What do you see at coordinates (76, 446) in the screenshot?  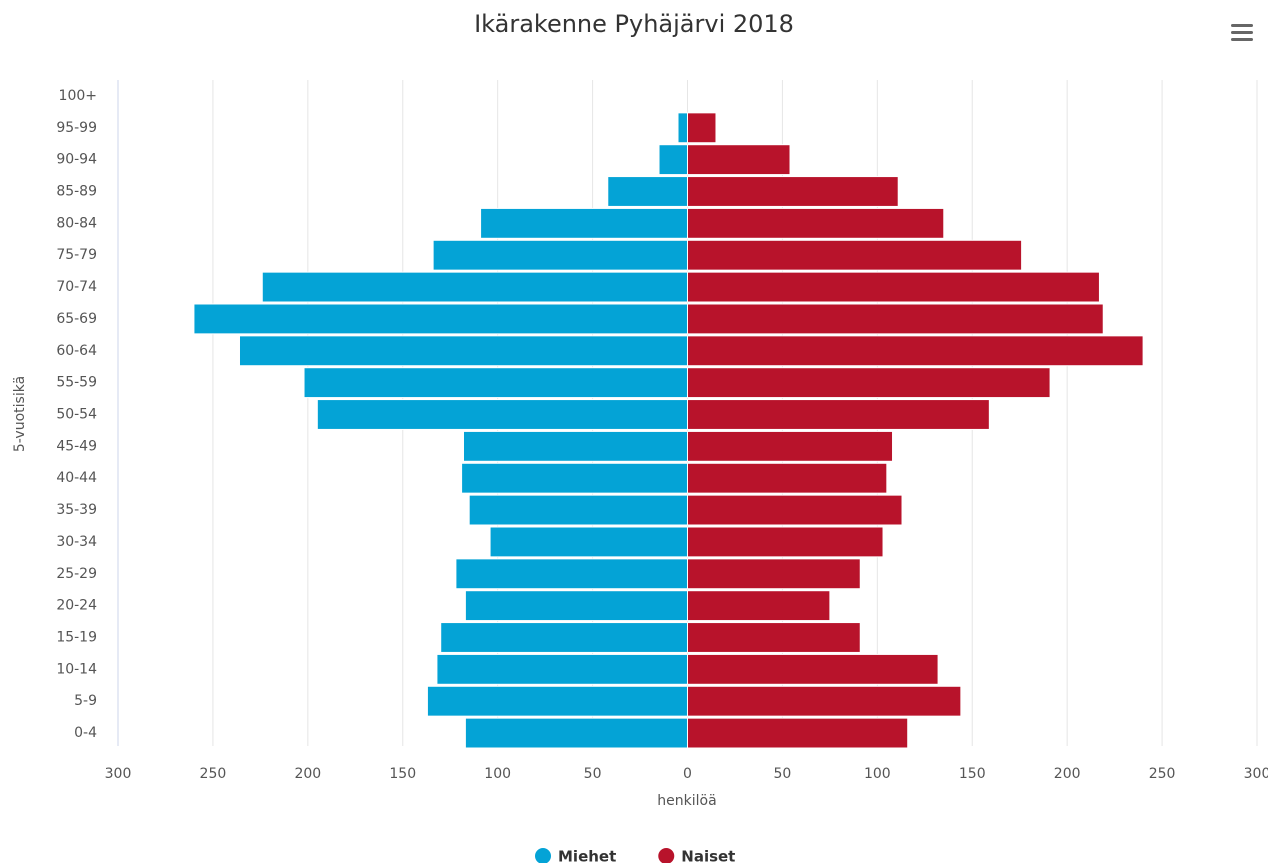 I see `y-tick-label: 45-49` at bounding box center [76, 446].